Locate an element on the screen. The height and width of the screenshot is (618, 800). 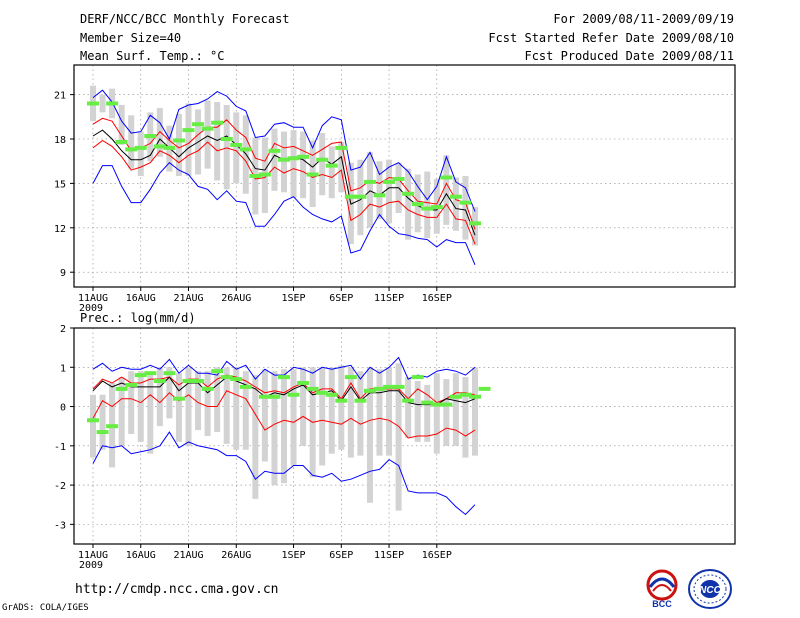
y-tick-label: 0 is located at coordinates (63, 408).